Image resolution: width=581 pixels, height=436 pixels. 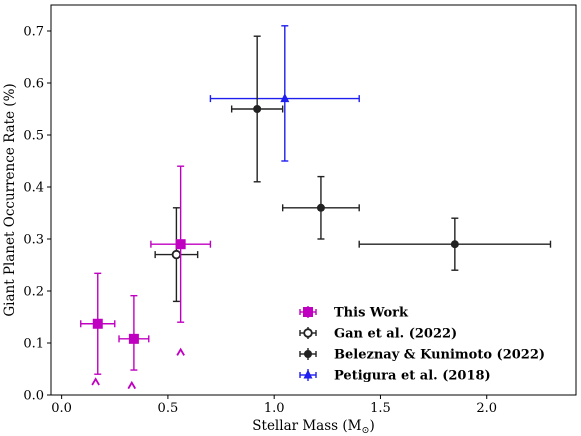 I want to click on x-axis-label: Stellar Mass (M⊙), so click(x=313, y=427).